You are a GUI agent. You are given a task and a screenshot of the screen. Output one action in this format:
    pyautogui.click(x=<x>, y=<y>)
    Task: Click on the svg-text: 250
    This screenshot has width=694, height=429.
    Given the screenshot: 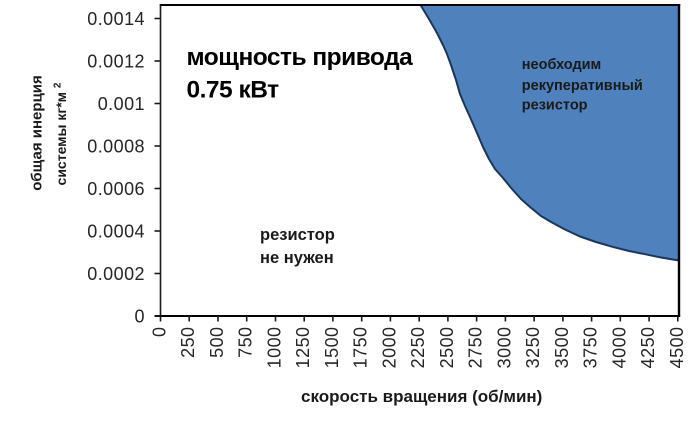 What is the action you would take?
    pyautogui.click(x=188, y=342)
    